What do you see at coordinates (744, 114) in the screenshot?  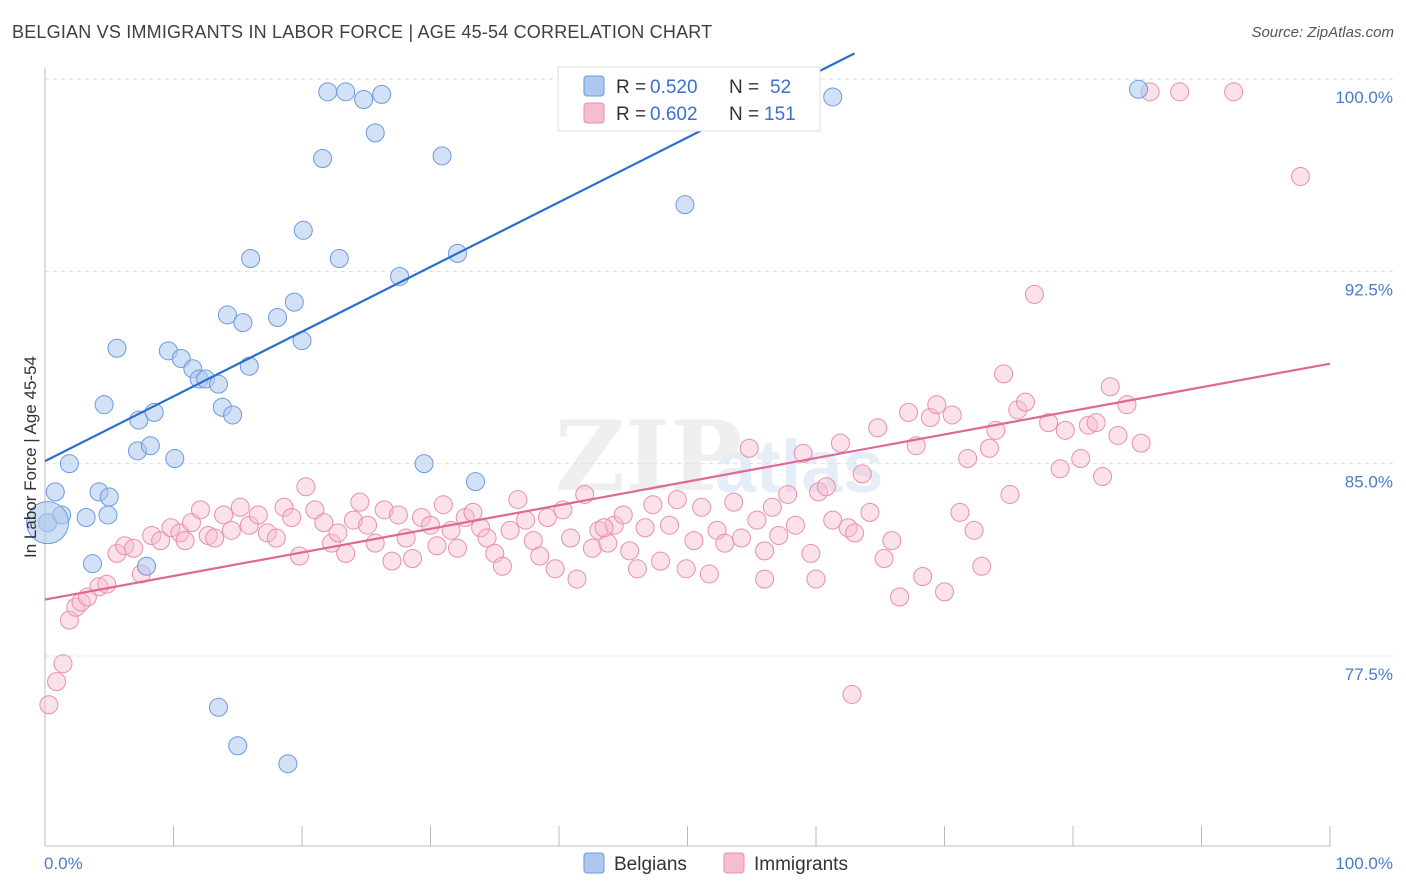 I see `legend-n-label-immigrants: N =` at bounding box center [744, 114].